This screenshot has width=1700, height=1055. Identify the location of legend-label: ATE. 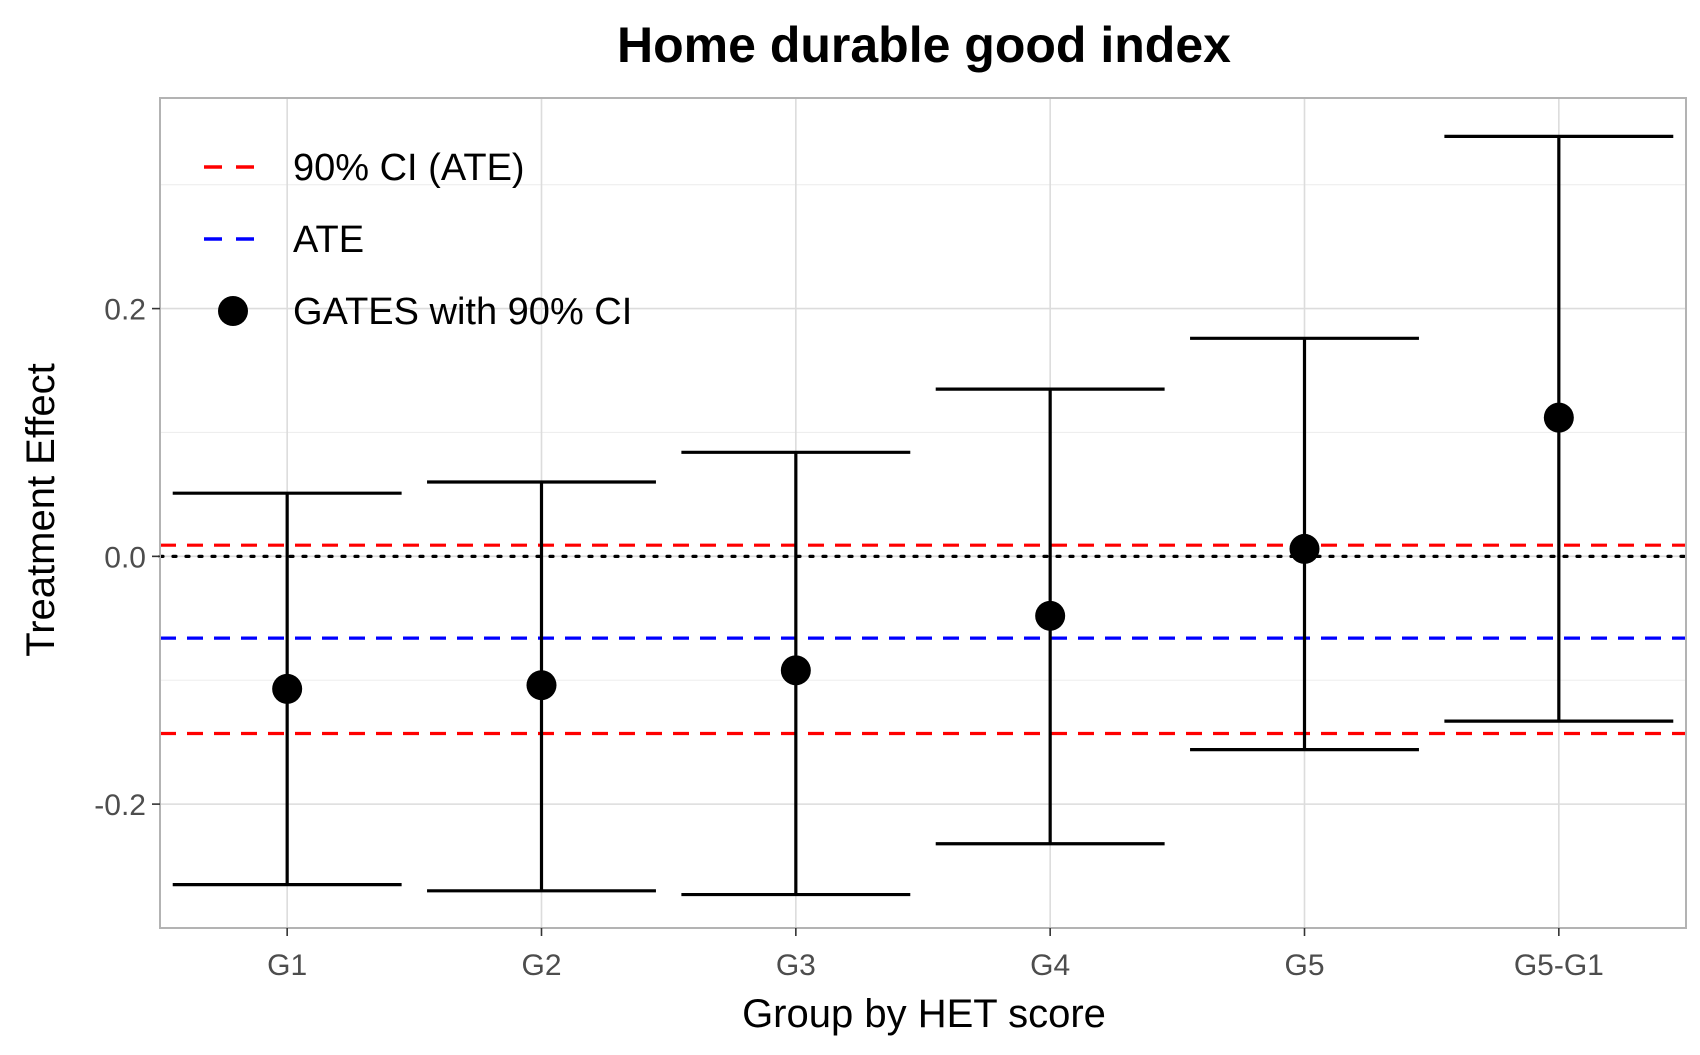
(328, 240).